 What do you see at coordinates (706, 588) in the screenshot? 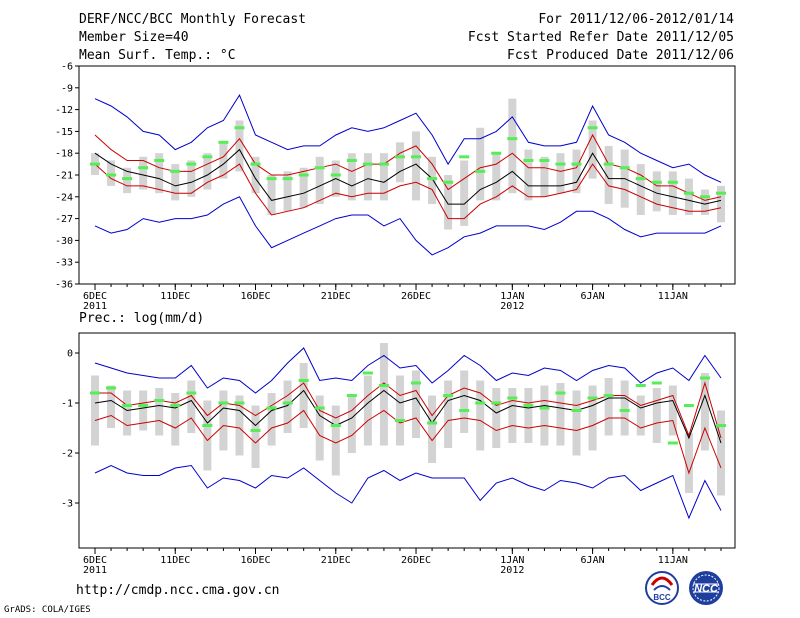
I see `ncc-logo: NCC` at bounding box center [706, 588].